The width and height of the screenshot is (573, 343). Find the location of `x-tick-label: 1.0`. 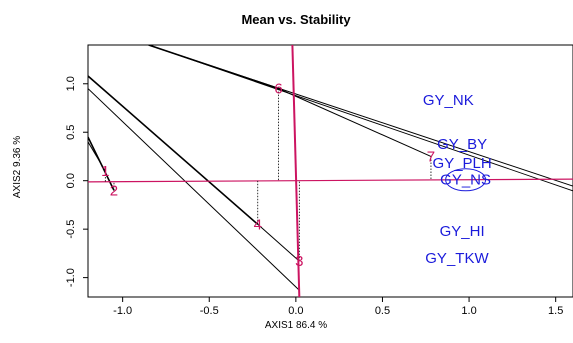

x-tick-label: 1.0 is located at coordinates (468, 311).